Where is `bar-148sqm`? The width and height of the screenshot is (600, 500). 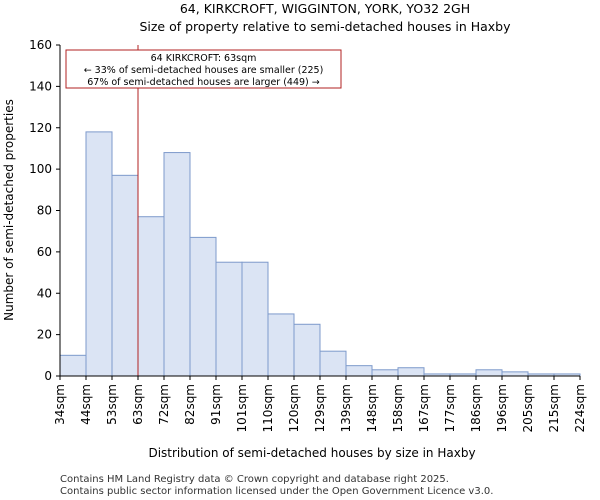 bar-148sqm is located at coordinates (385, 373).